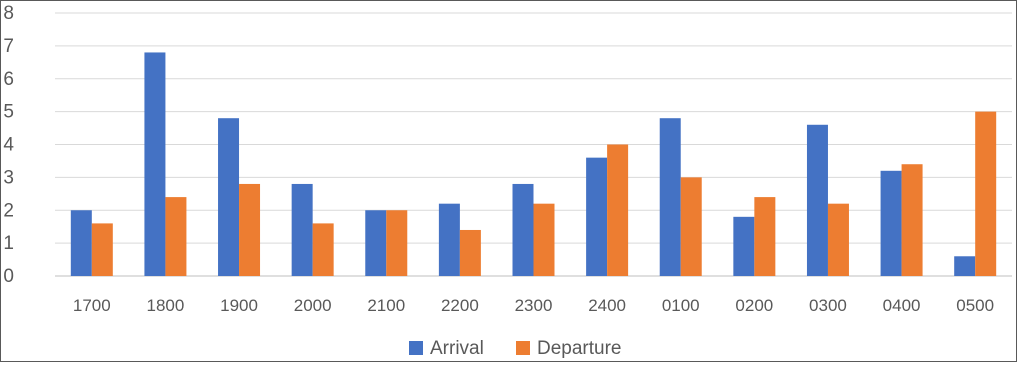 The width and height of the screenshot is (1017, 367). I want to click on x-tick-label: 1900, so click(239, 305).